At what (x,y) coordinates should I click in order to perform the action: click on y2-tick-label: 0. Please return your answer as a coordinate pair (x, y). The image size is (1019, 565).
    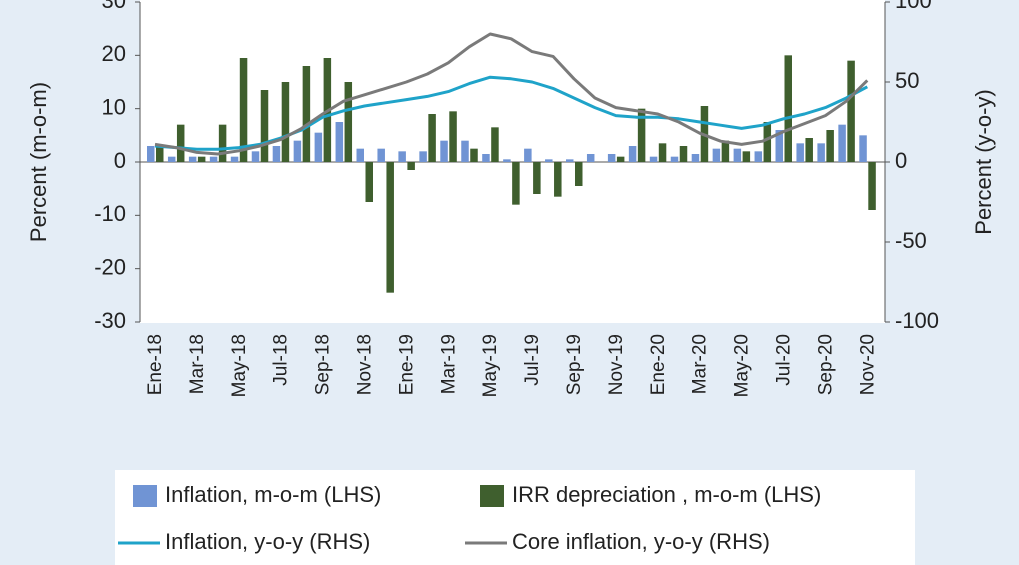
    Looking at the image, I should click on (901, 160).